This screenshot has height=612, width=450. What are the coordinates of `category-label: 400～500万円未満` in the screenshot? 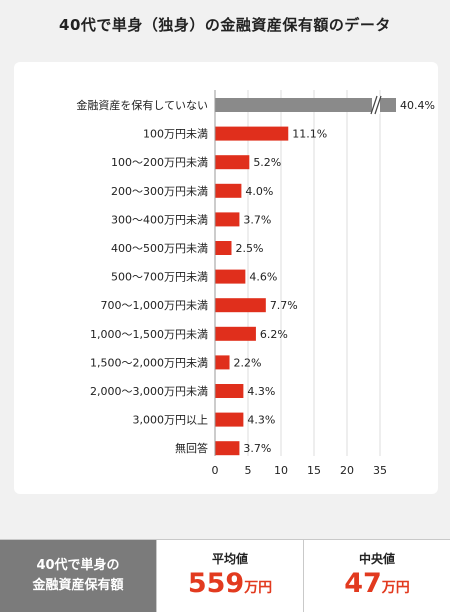 It's located at (159, 248).